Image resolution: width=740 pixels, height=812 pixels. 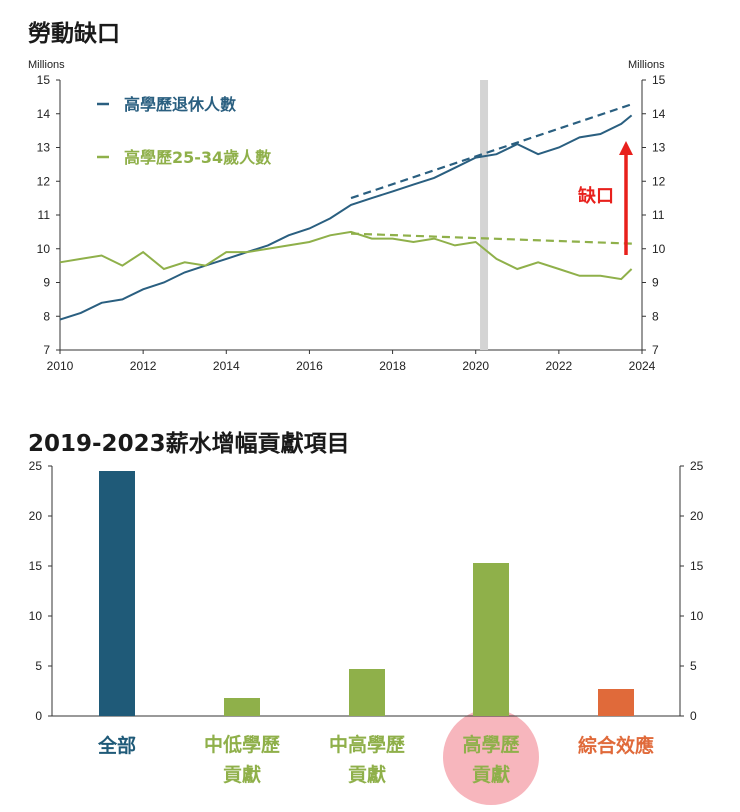 I want to click on chart2-ytick-label: 10, so click(x=36, y=616).